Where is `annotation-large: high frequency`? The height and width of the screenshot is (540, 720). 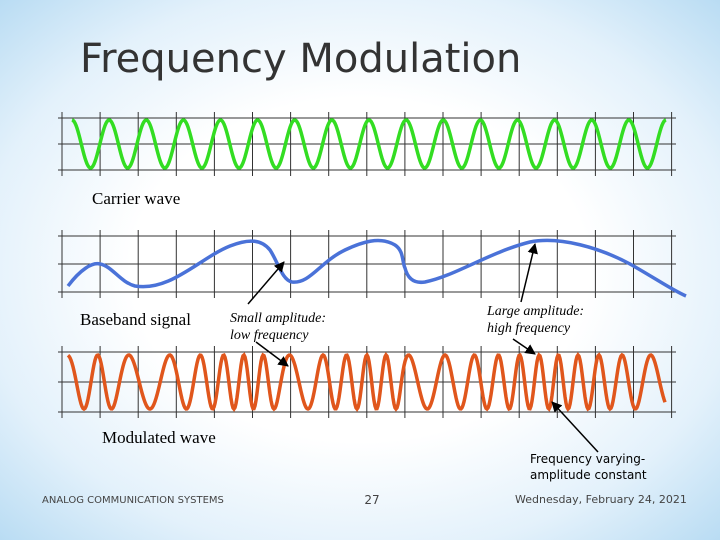
annotation-large: high frequency is located at coordinates (529, 328).